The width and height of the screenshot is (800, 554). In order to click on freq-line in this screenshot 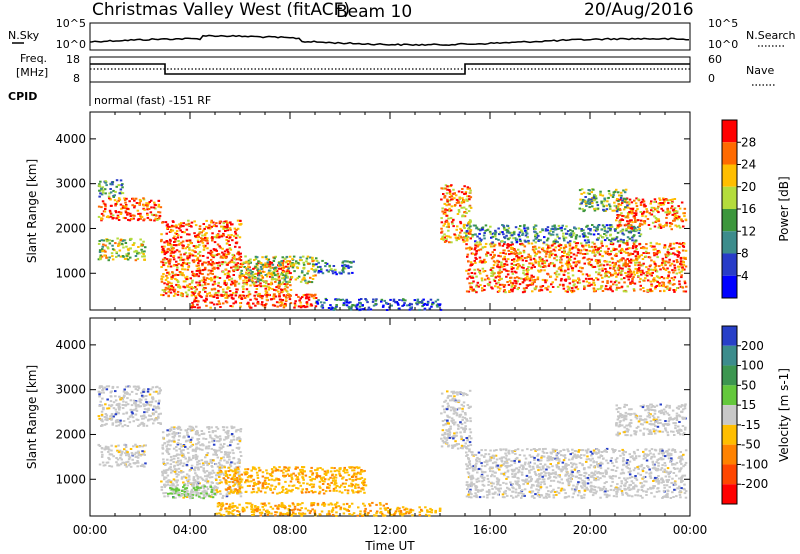, I will do `click(390, 69)`.